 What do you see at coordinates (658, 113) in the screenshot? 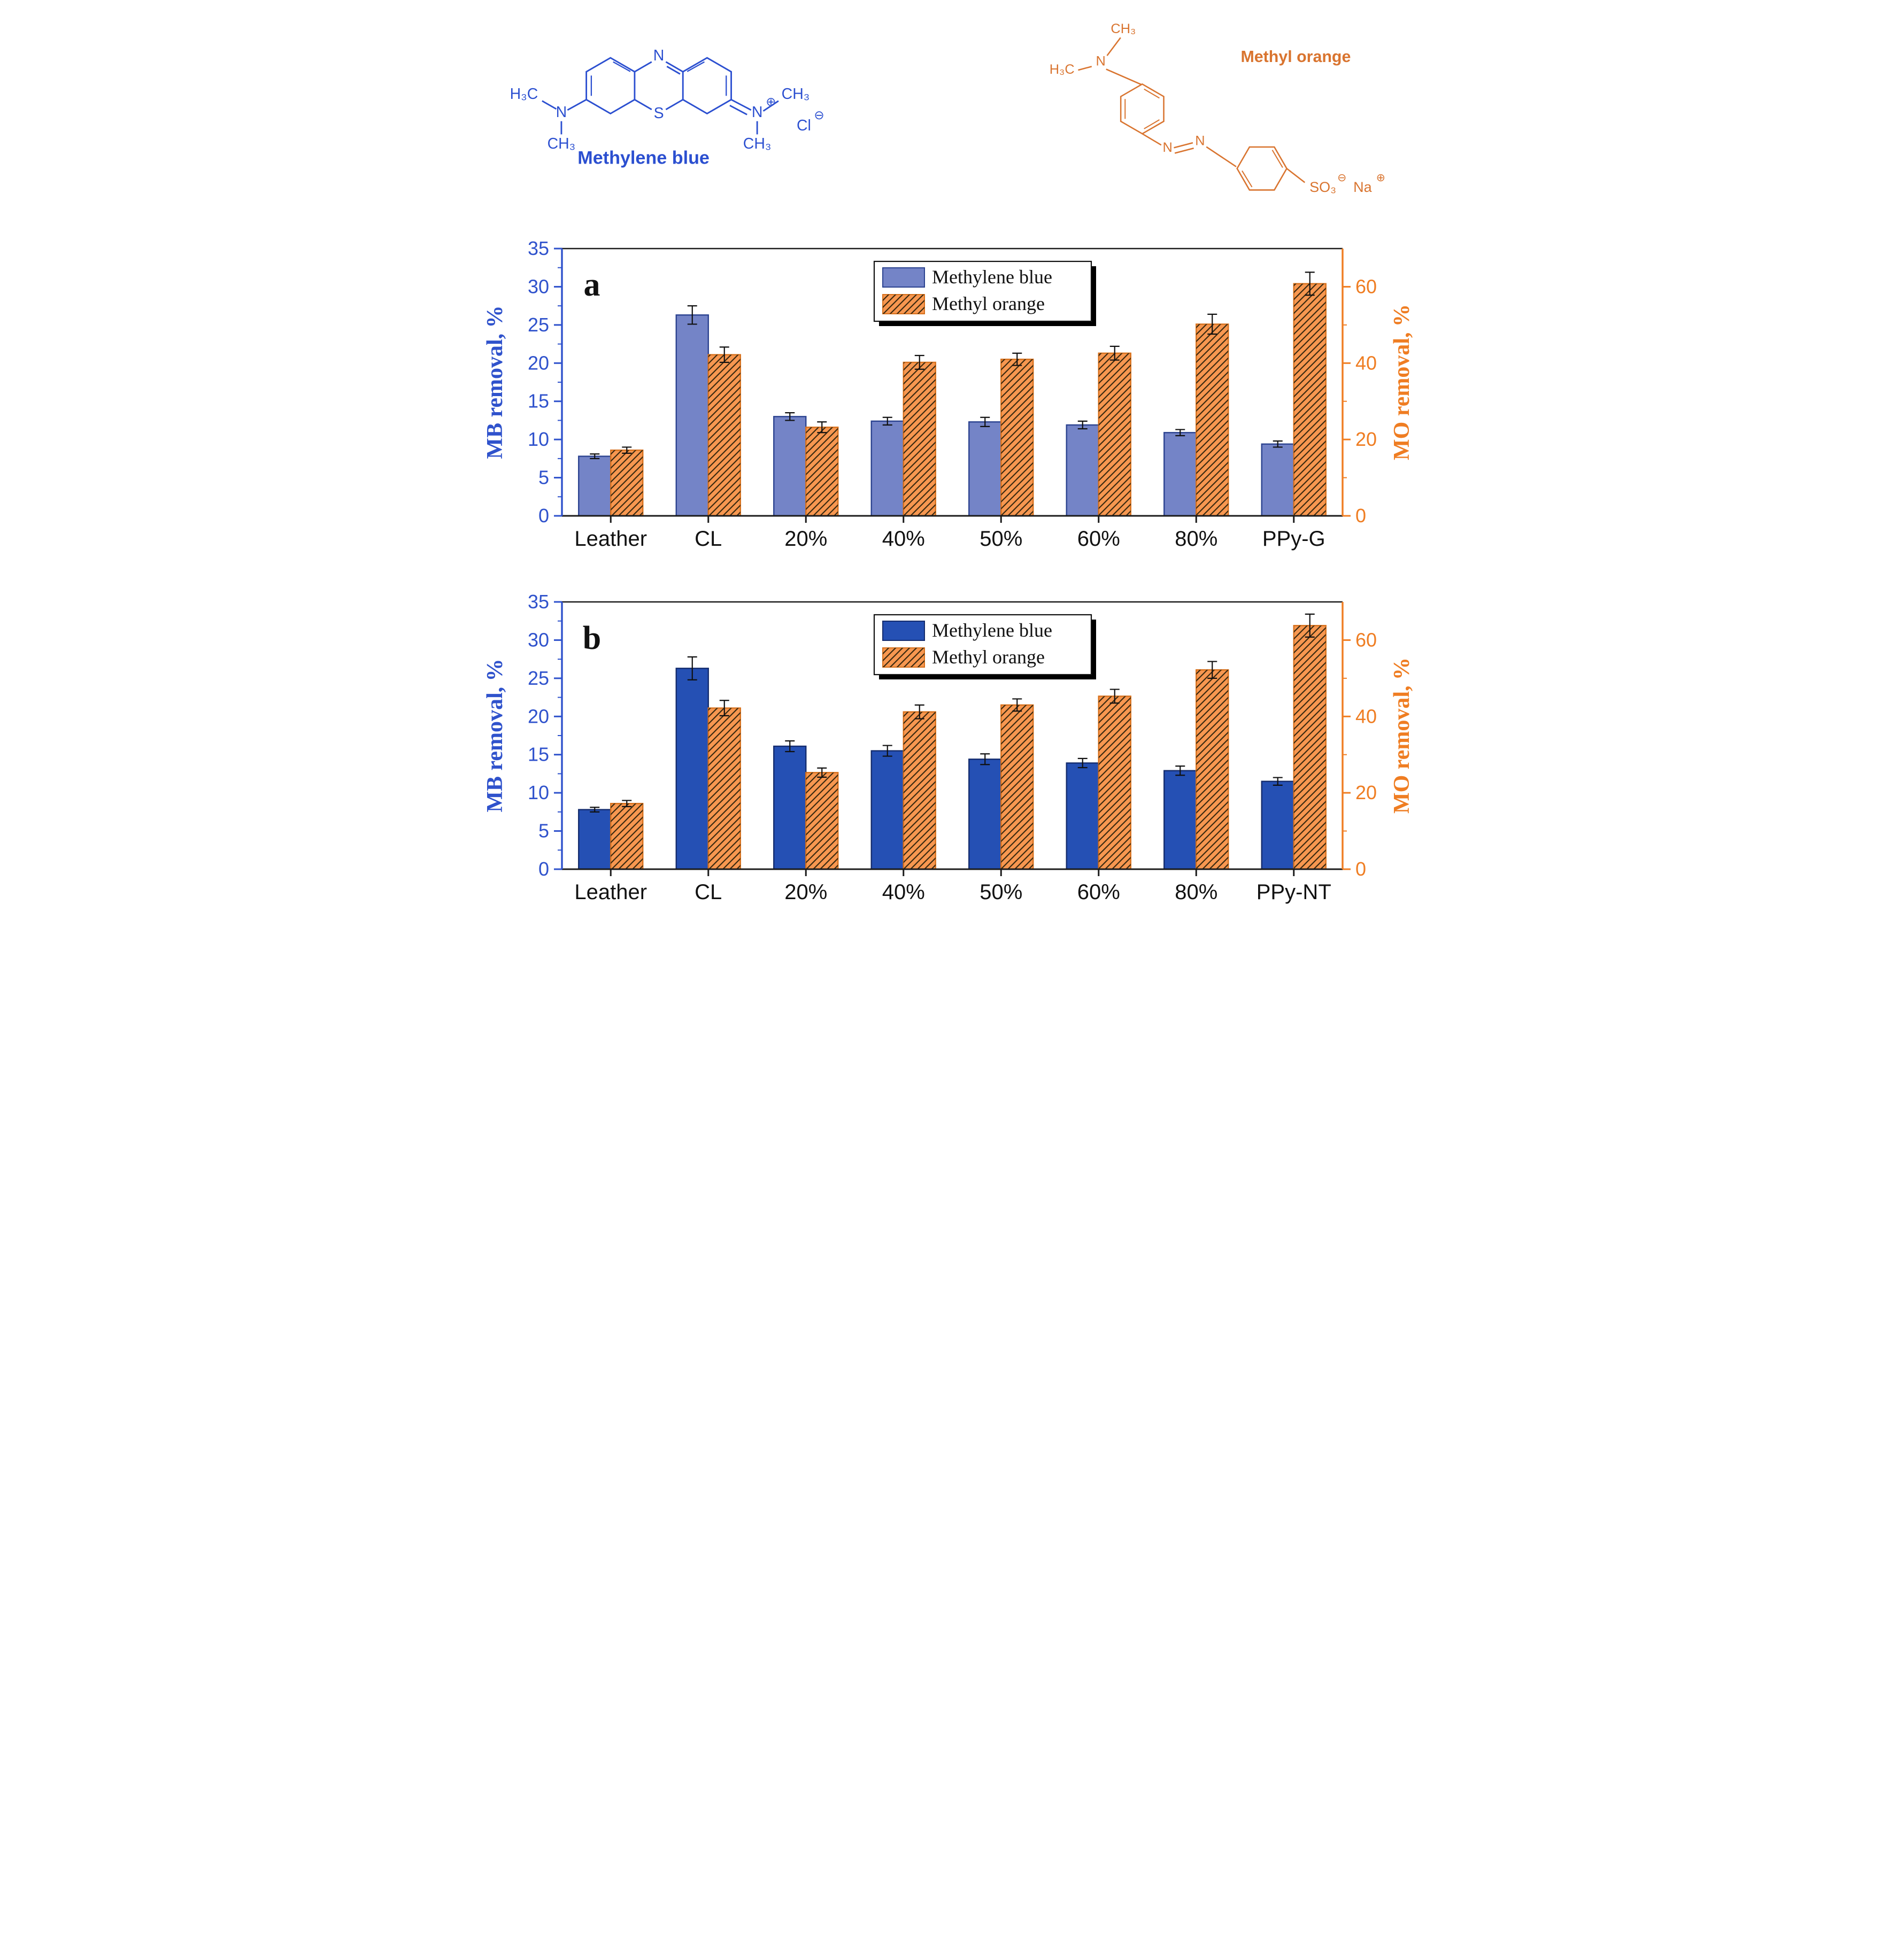
I see `atom-s: S` at bounding box center [658, 113].